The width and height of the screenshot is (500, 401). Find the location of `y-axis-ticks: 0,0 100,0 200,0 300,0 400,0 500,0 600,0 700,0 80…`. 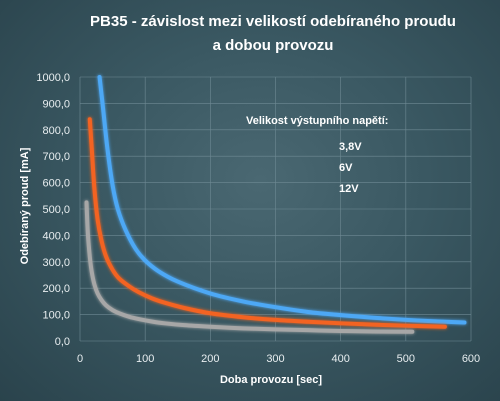

y-axis-ticks: 0,0 100,0 200,0 300,0 400,0 500,0 600,0 700,0 80… is located at coordinates (53, 210).